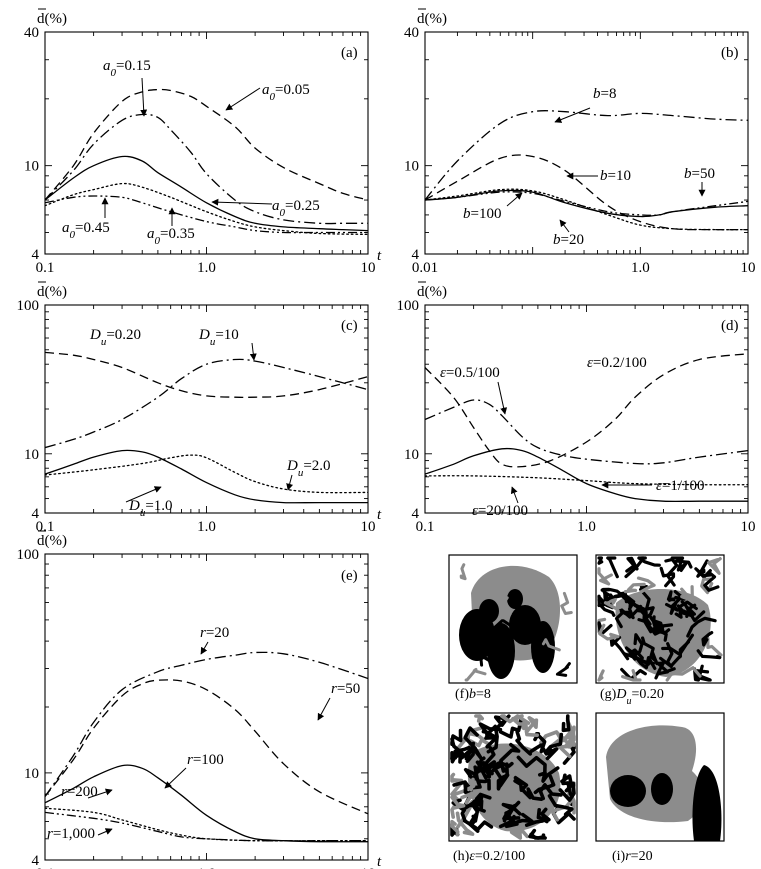 The height and width of the screenshot is (869, 761). Describe the element at coordinates (462, 694) in the screenshot. I see `pattern-caption-prefix: (f)` at that location.